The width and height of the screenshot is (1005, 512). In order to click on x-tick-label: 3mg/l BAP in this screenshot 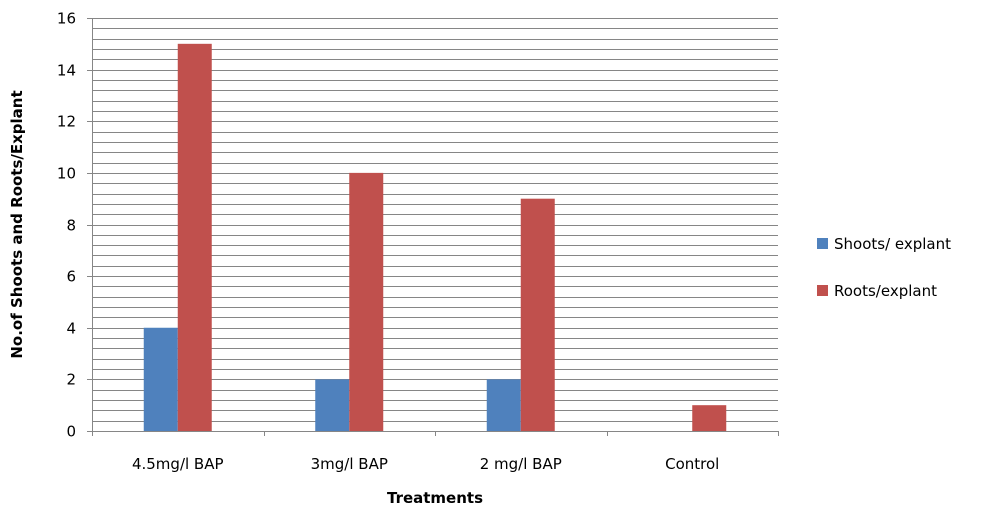, I will do `click(349, 464)`.